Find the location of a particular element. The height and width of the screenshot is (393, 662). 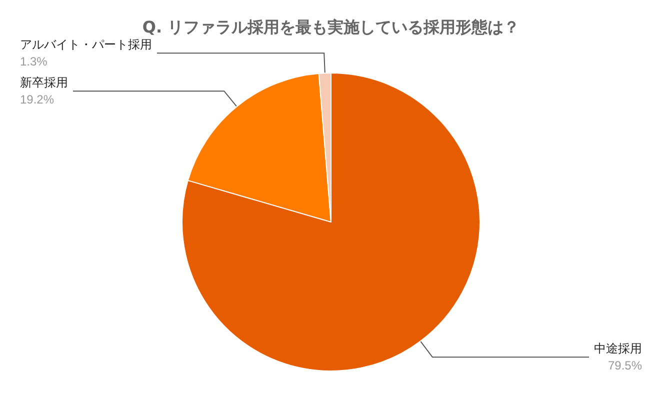

data-label: 79.5% is located at coordinates (625, 365).